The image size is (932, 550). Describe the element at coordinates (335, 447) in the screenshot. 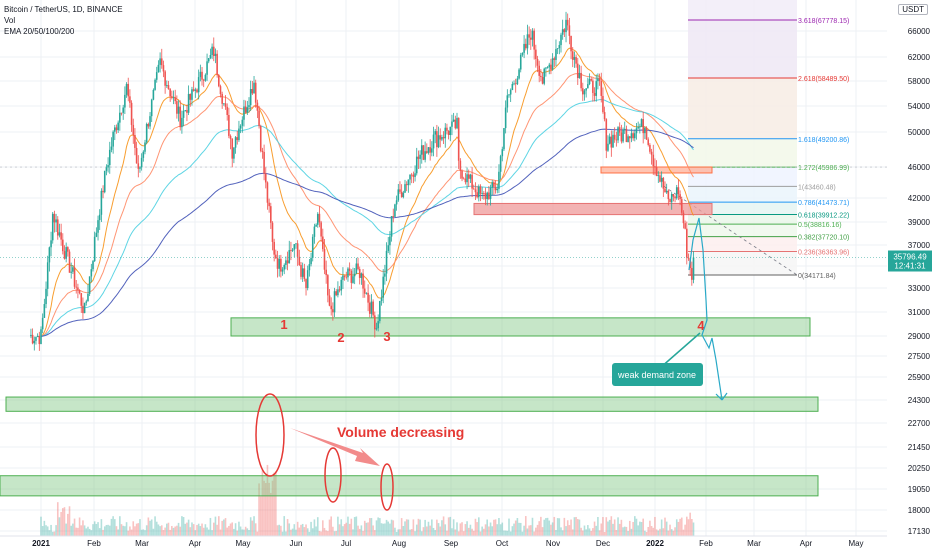

I see `volume-trend-arrow` at that location.